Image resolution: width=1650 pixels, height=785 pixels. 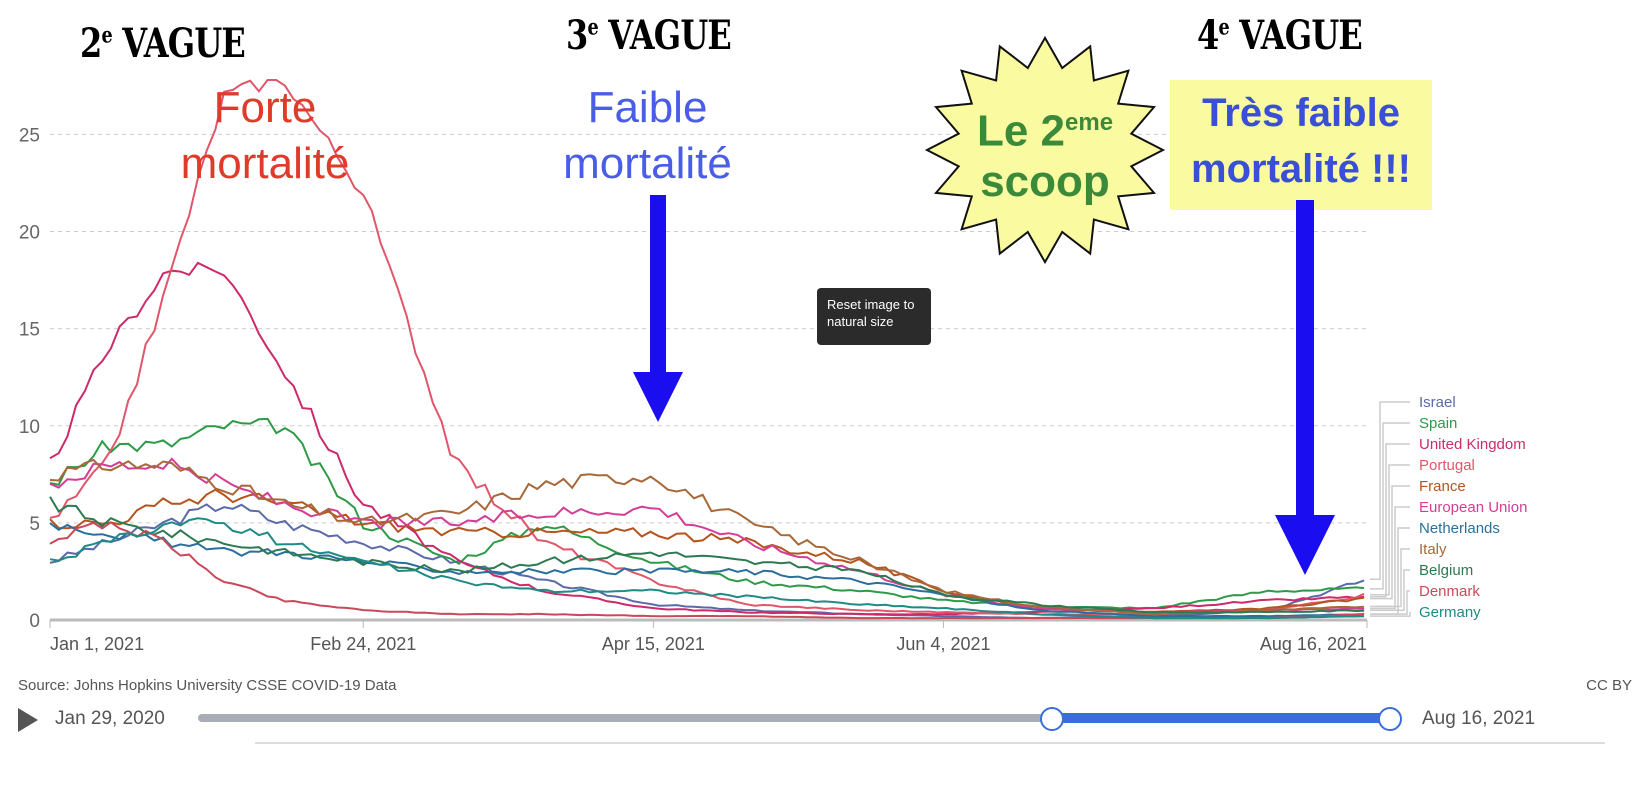 What do you see at coordinates (110, 718) in the screenshot?
I see `timeline-start-label: Jan 29, 2020` at bounding box center [110, 718].